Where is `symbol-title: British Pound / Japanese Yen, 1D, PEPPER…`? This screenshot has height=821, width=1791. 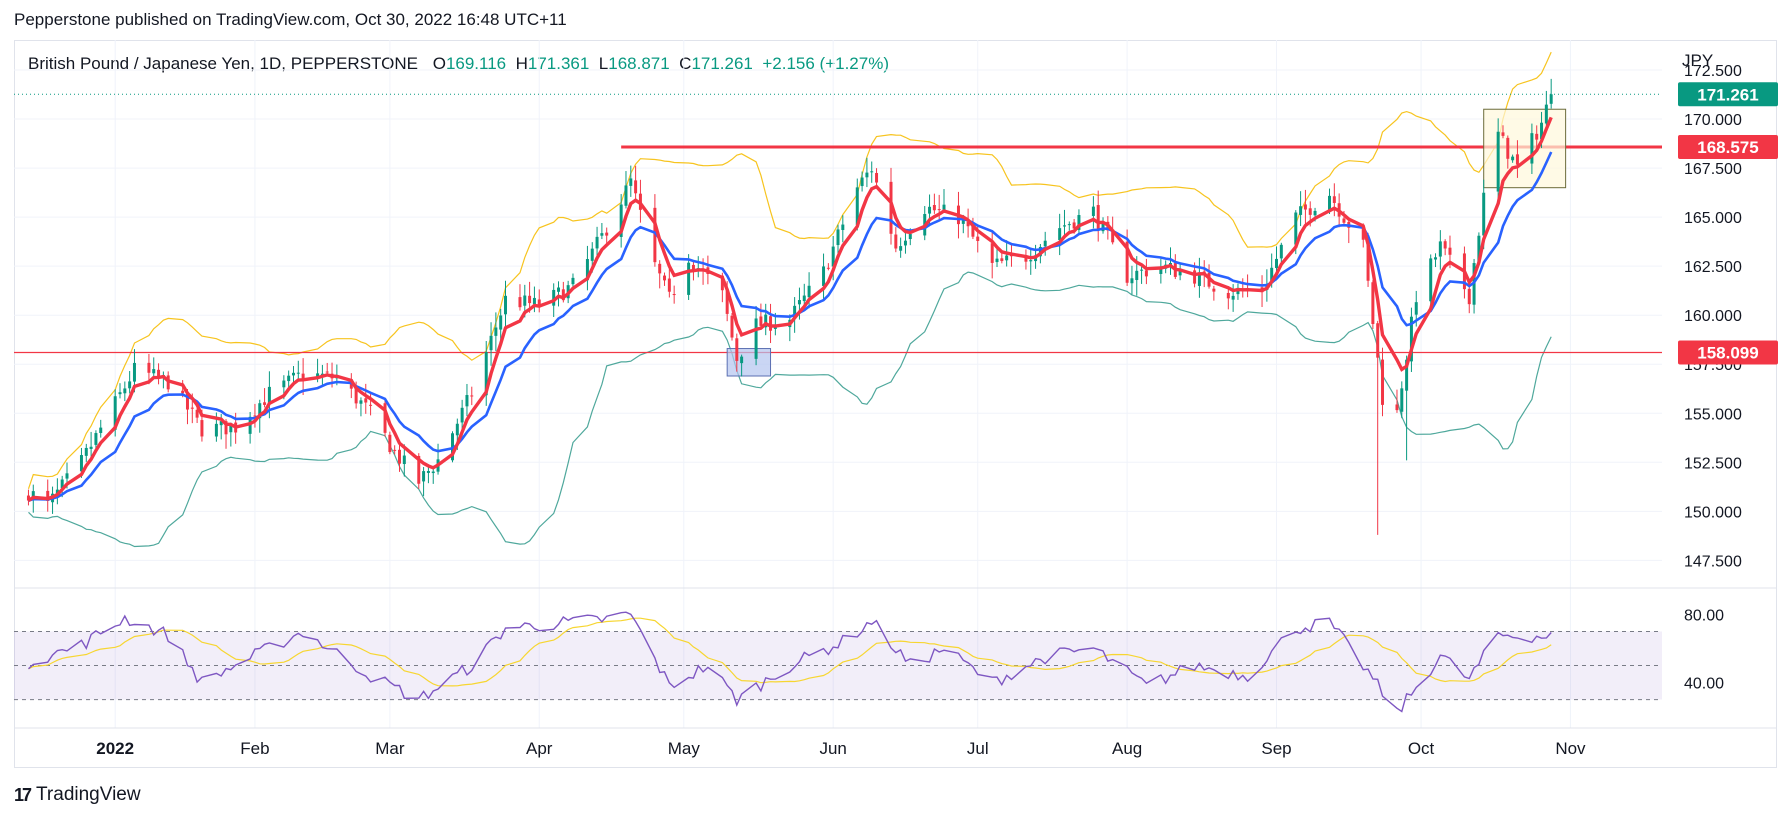
symbol-title: British Pound / Japanese Yen, 1D, PEPPER… is located at coordinates (223, 63).